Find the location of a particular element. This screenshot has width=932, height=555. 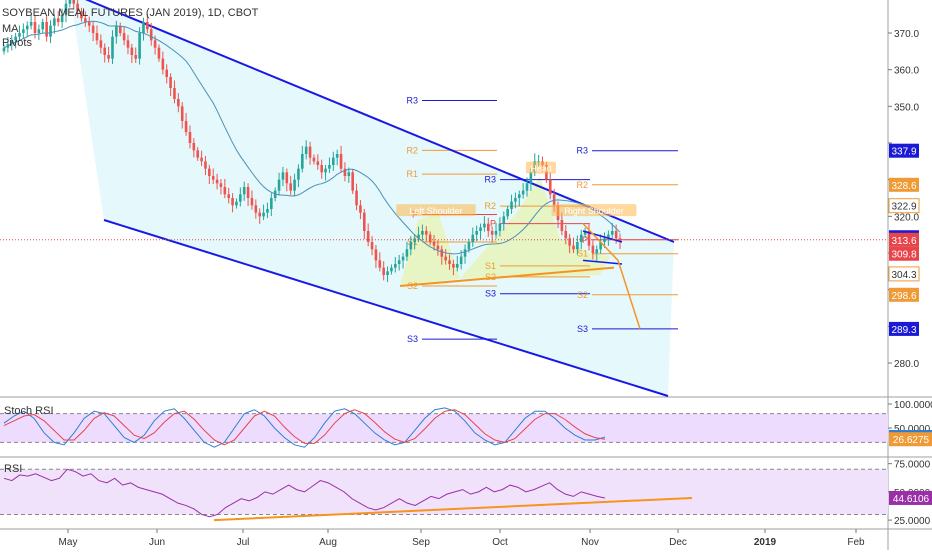

x-tick-label: Feb is located at coordinates (856, 542).